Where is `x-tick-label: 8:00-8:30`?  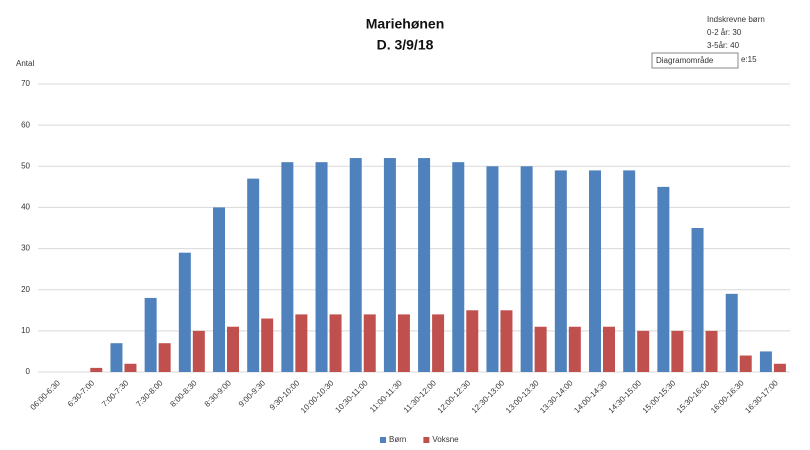
x-tick-label: 8:00-8:30 is located at coordinates (183, 393).